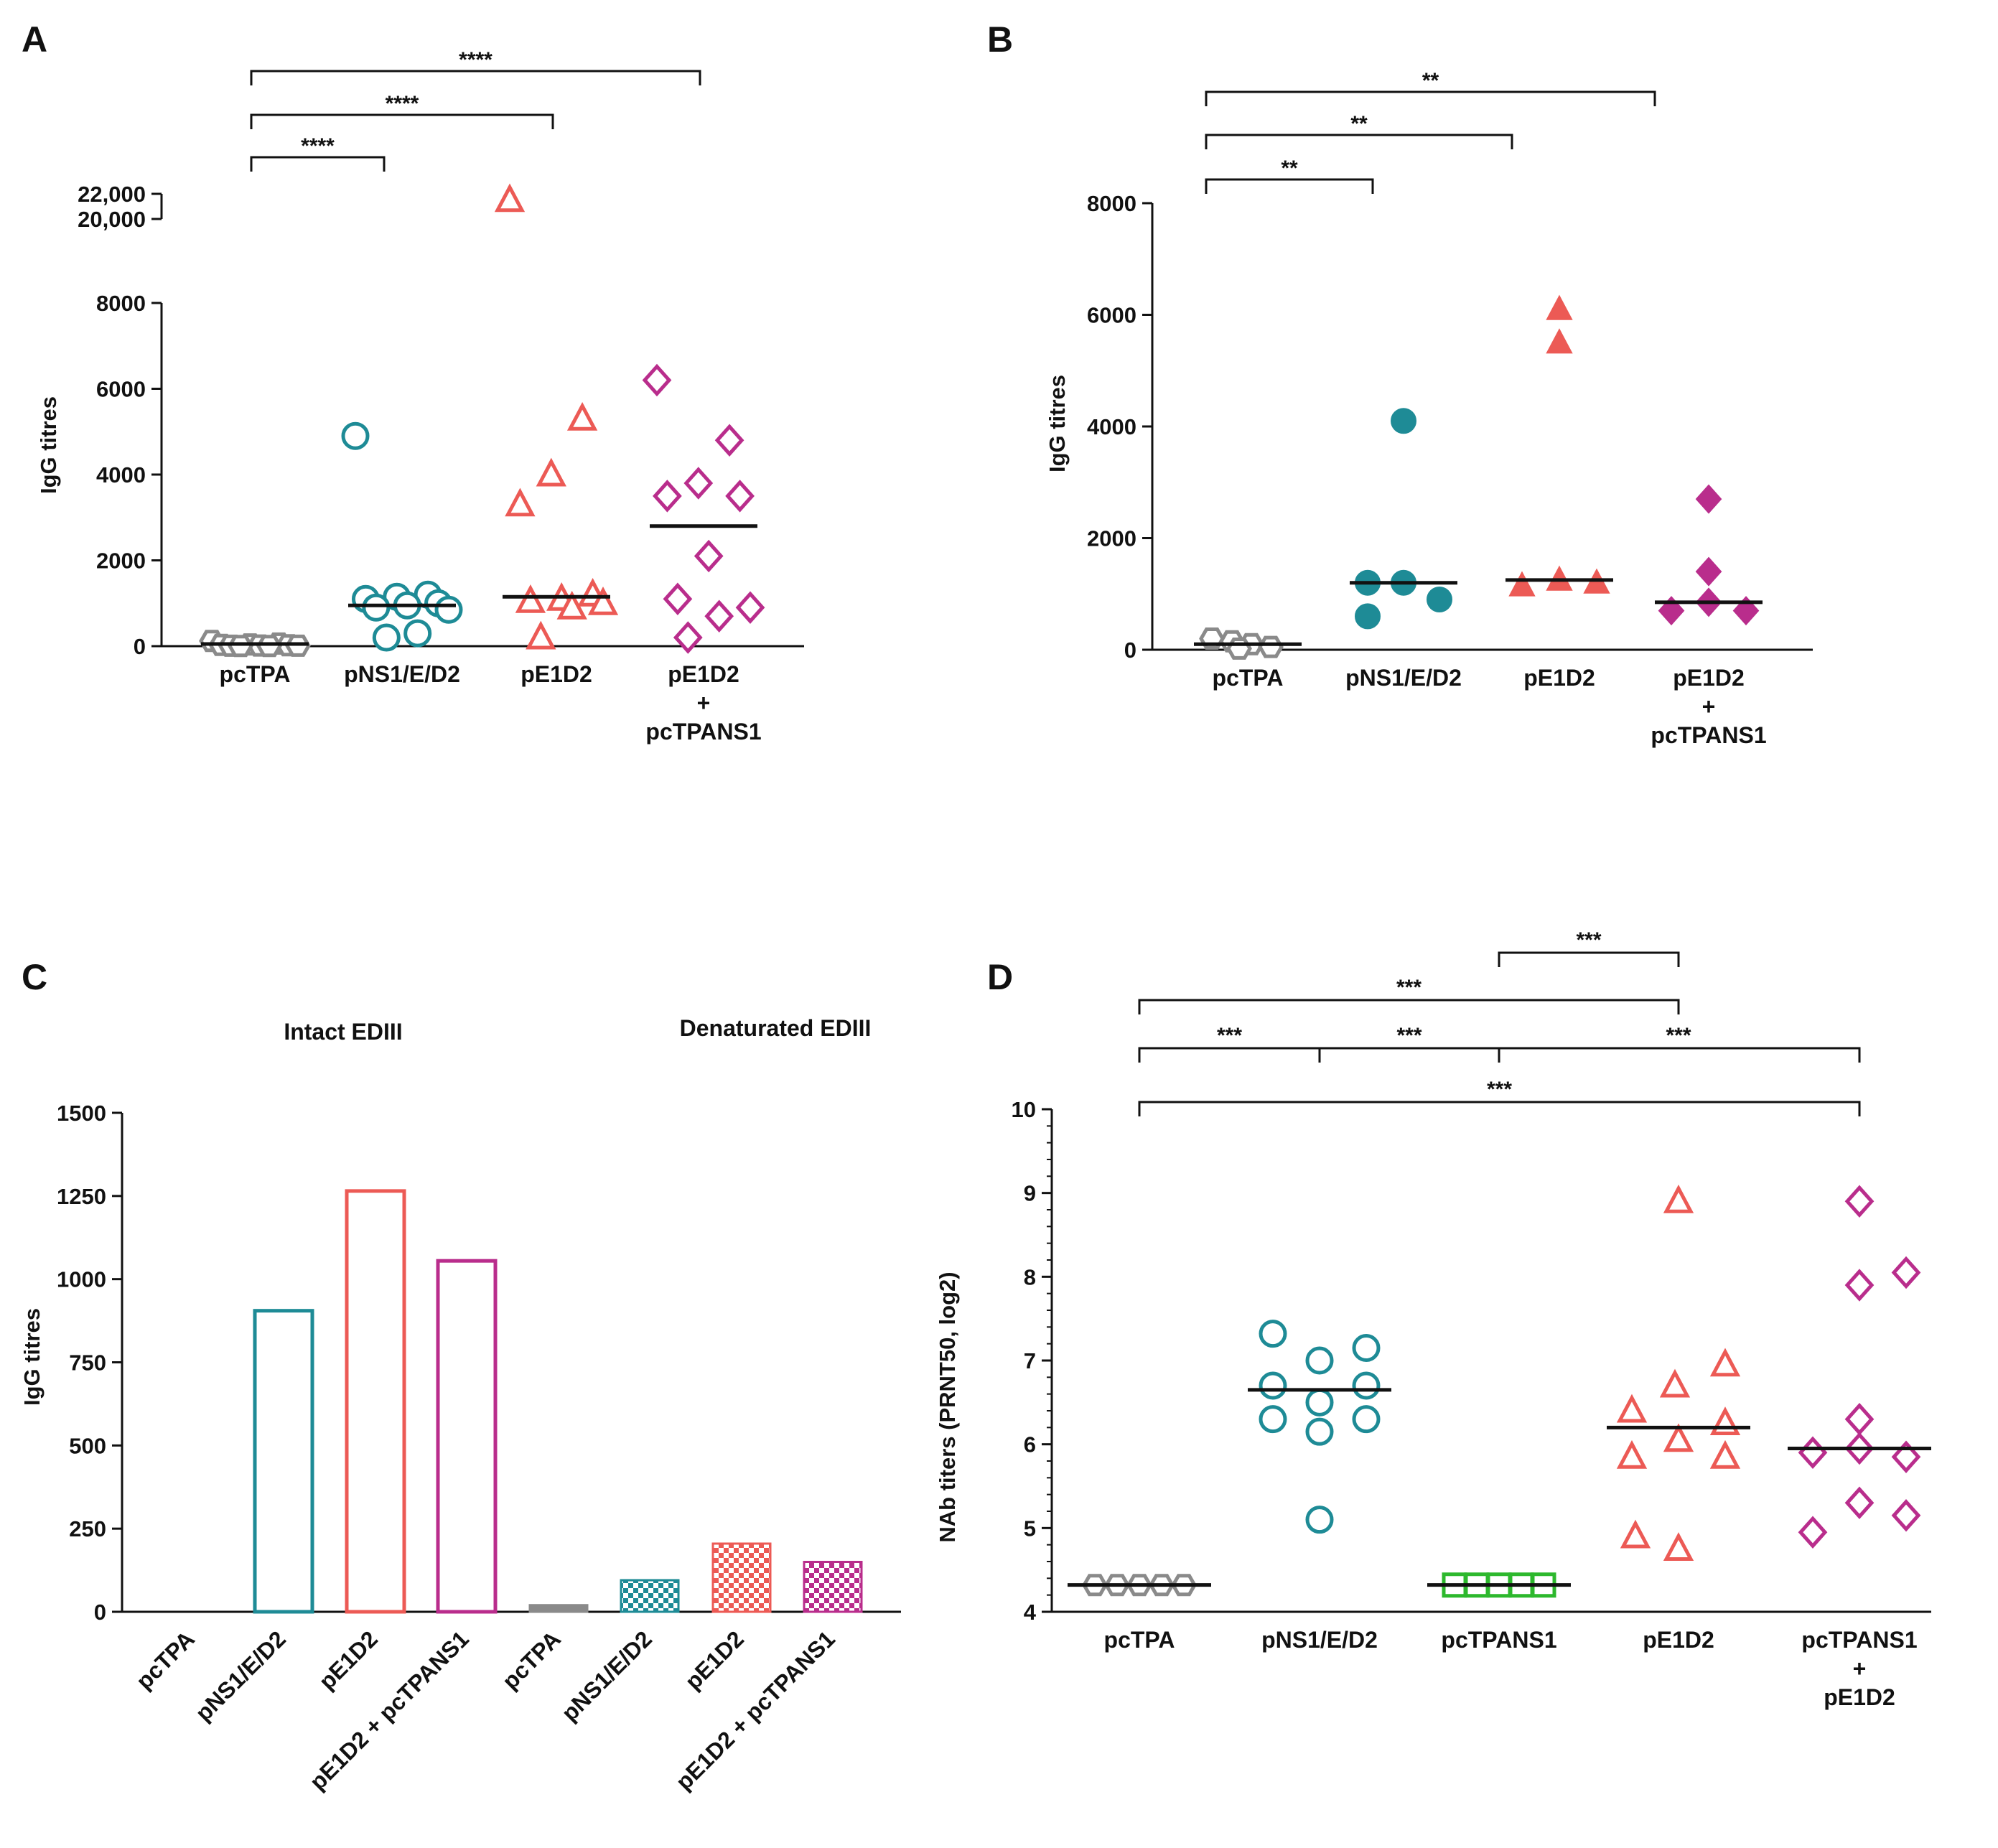 This screenshot has height=1848, width=1998. Describe the element at coordinates (1030, 1360) in the screenshot. I see `panel-d-ytick-label: 7` at that location.